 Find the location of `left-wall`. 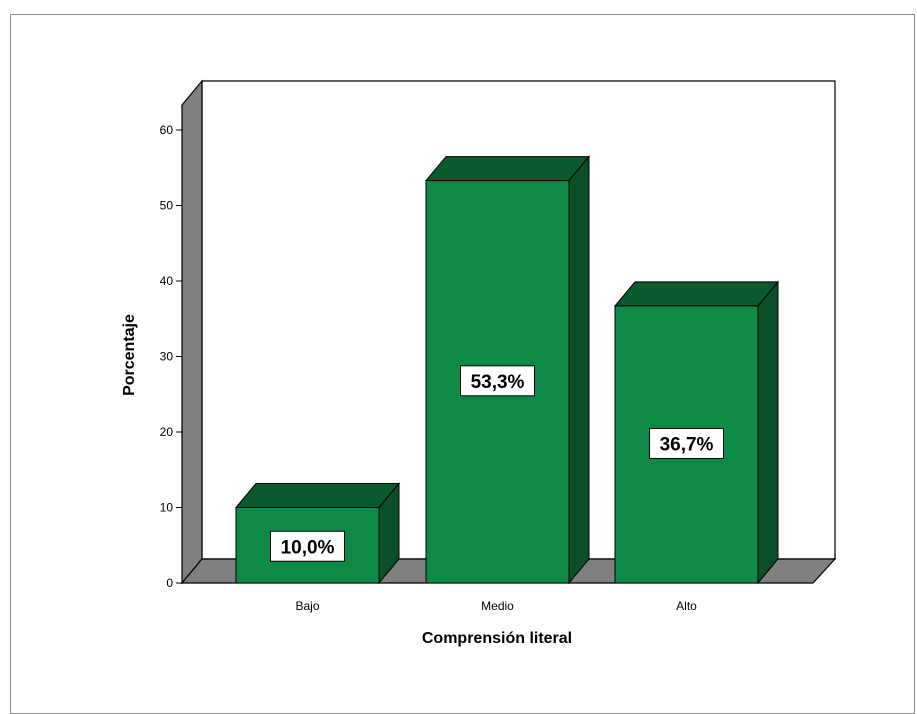

left-wall is located at coordinates (192, 332).